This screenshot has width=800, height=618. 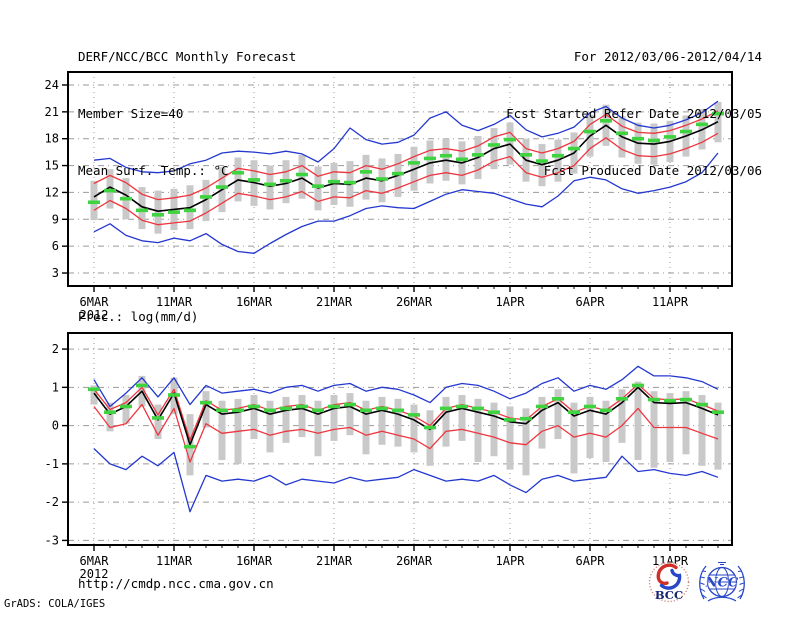 What do you see at coordinates (55, 426) in the screenshot?
I see `svg-text: 0` at bounding box center [55, 426].